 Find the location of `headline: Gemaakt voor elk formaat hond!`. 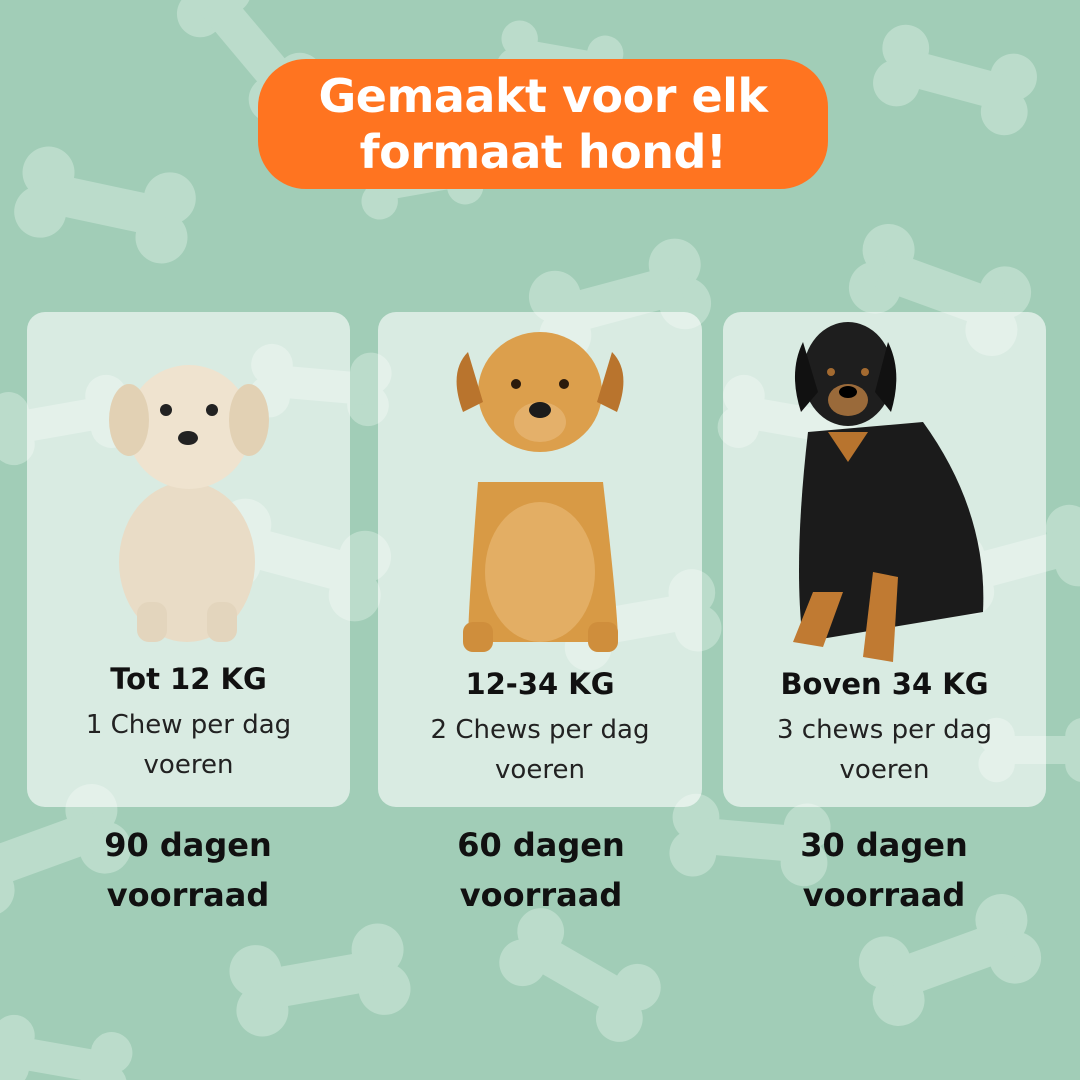

headline: Gemaakt voor elk formaat hond! is located at coordinates (543, 124).